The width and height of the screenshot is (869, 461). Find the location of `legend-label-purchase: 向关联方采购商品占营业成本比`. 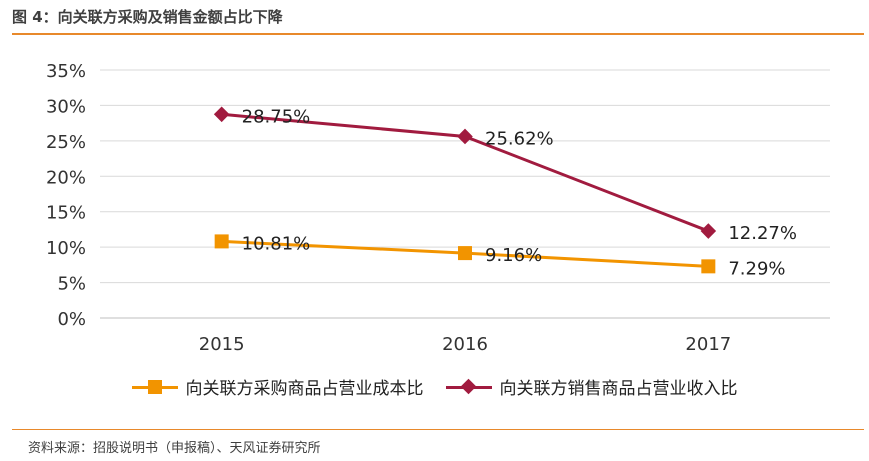

legend-label-purchase: 向关联方采购商品占营业成本比 is located at coordinates (304, 389).